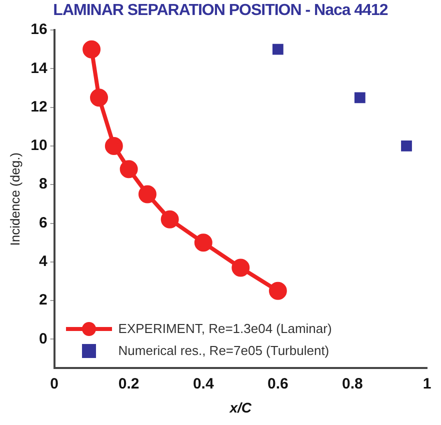 The width and height of the screenshot is (441, 425). Describe the element at coordinates (225, 329) in the screenshot. I see `legend-label: EXPERIMENT, Re=1.3e04 (Laminar)` at that location.